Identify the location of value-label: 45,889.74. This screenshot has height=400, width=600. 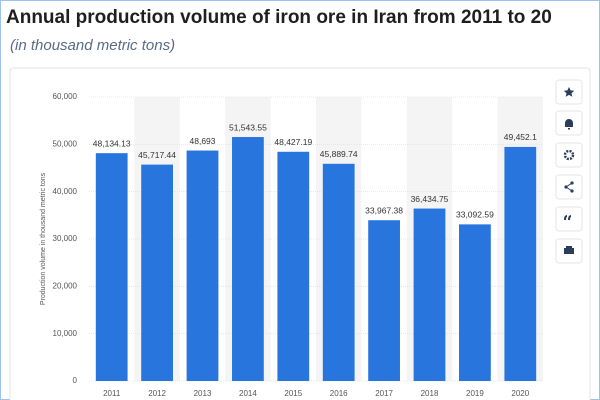
(339, 154).